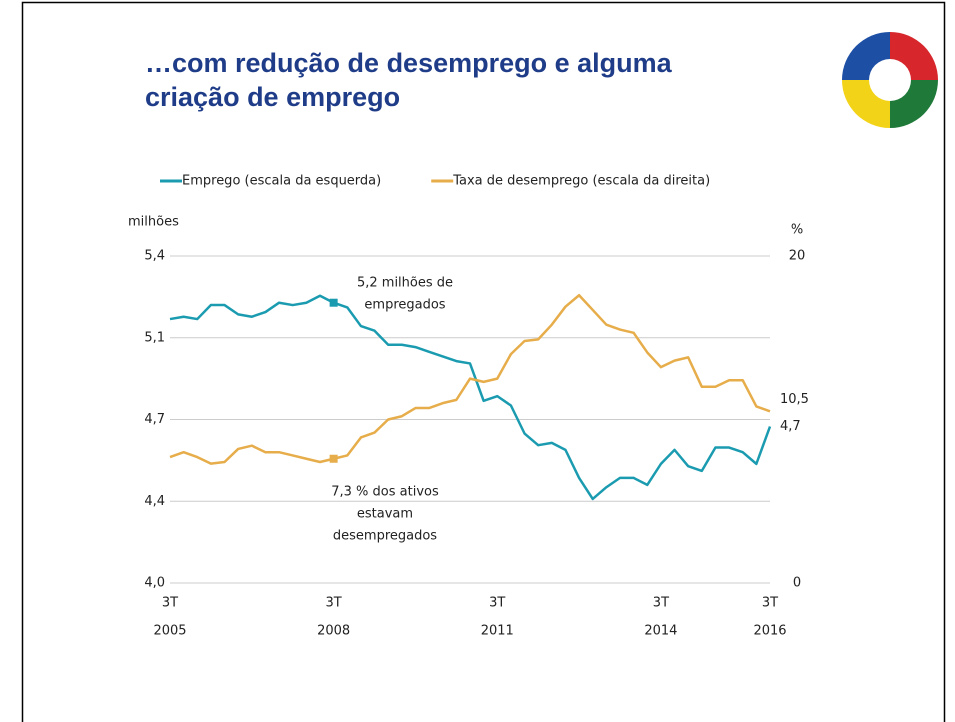 The image size is (955, 722). Describe the element at coordinates (660, 631) in the screenshot. I see `x-tick-label: 2014` at that location.